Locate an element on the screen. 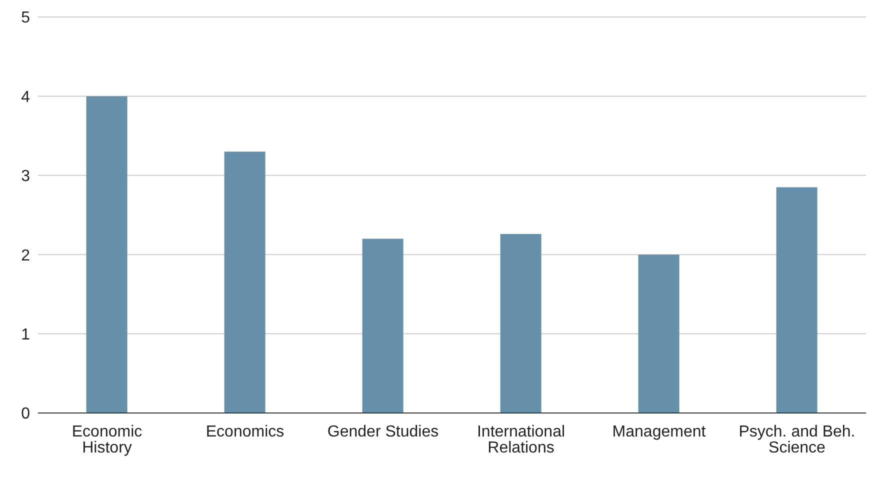 The height and width of the screenshot is (479, 882). x-tick-label: Psych. and Beh. Science is located at coordinates (797, 439).